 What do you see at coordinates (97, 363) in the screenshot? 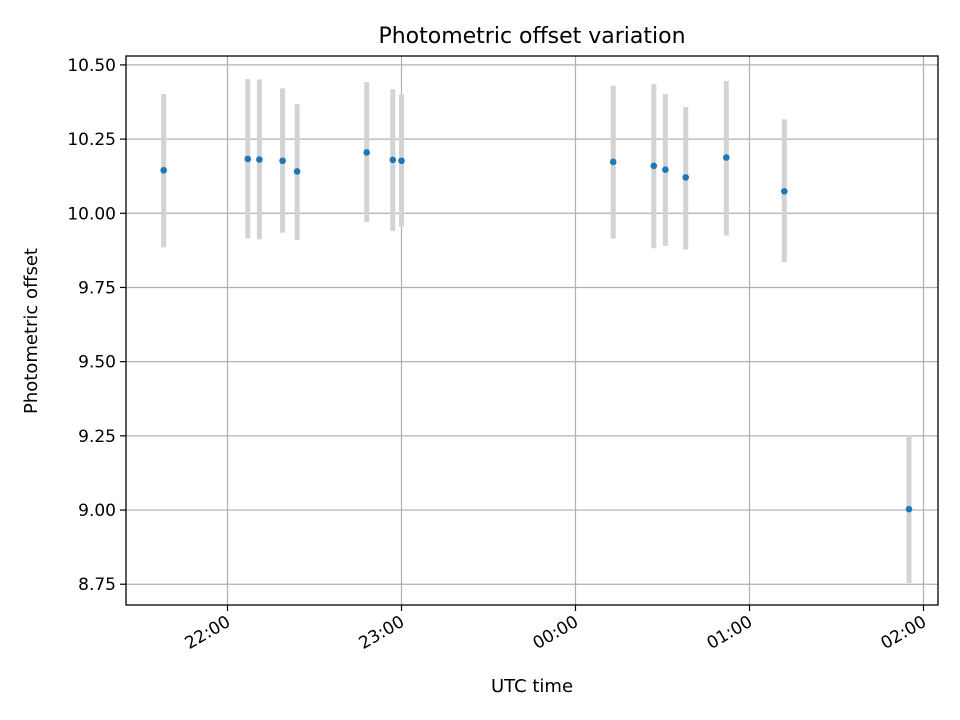
I see `y-tick-label: 9.50` at bounding box center [97, 363].